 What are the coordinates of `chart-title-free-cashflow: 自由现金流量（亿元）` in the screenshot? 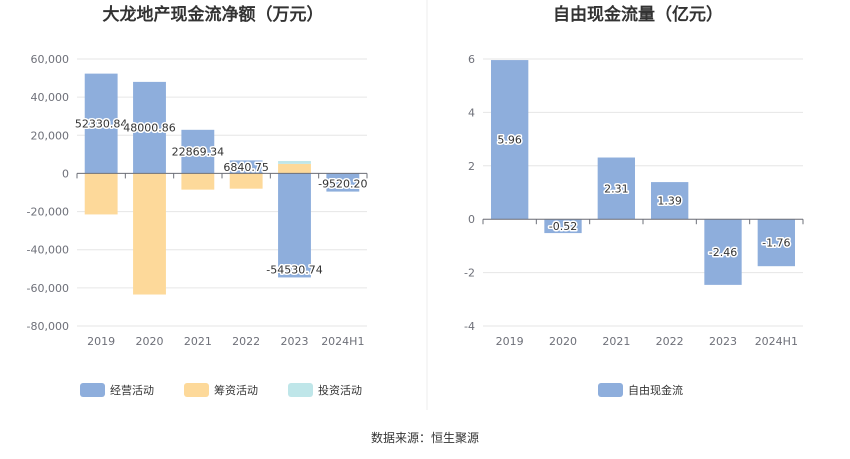 It's located at (638, 14).